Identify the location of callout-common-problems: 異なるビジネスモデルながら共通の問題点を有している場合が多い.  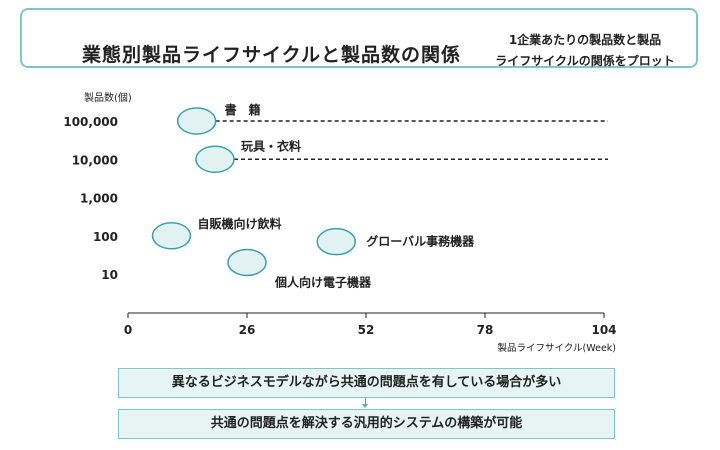
(366, 383).